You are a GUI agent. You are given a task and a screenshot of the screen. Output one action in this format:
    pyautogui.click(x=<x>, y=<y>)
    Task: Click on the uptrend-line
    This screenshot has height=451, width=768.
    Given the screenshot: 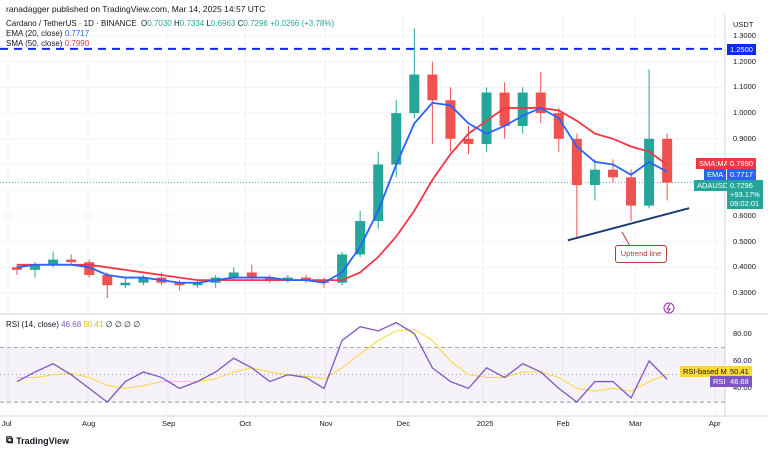 What is the action you would take?
    pyautogui.click(x=628, y=224)
    